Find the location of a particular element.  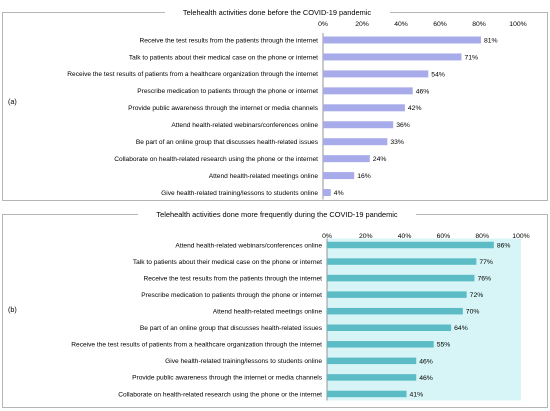

value-label: 86% is located at coordinates (504, 245).